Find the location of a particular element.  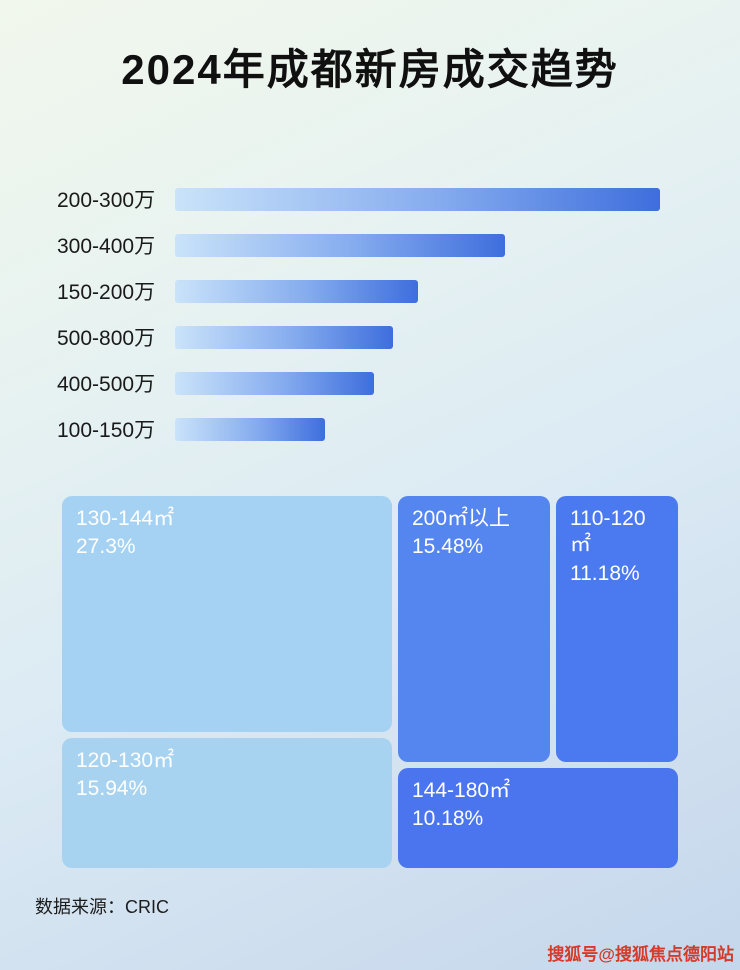

treemap-block: 110-120㎡ 11.18% is located at coordinates (617, 629).